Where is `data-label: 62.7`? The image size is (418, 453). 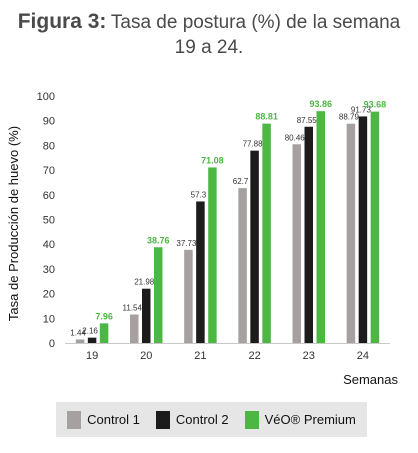
data-label: 62.7 is located at coordinates (241, 181).